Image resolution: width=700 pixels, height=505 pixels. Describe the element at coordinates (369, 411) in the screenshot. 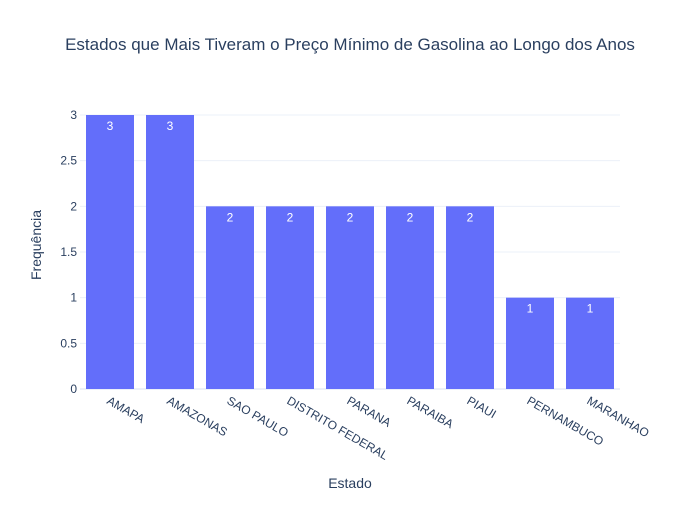

I see `x-tick-label: PARANA` at that location.